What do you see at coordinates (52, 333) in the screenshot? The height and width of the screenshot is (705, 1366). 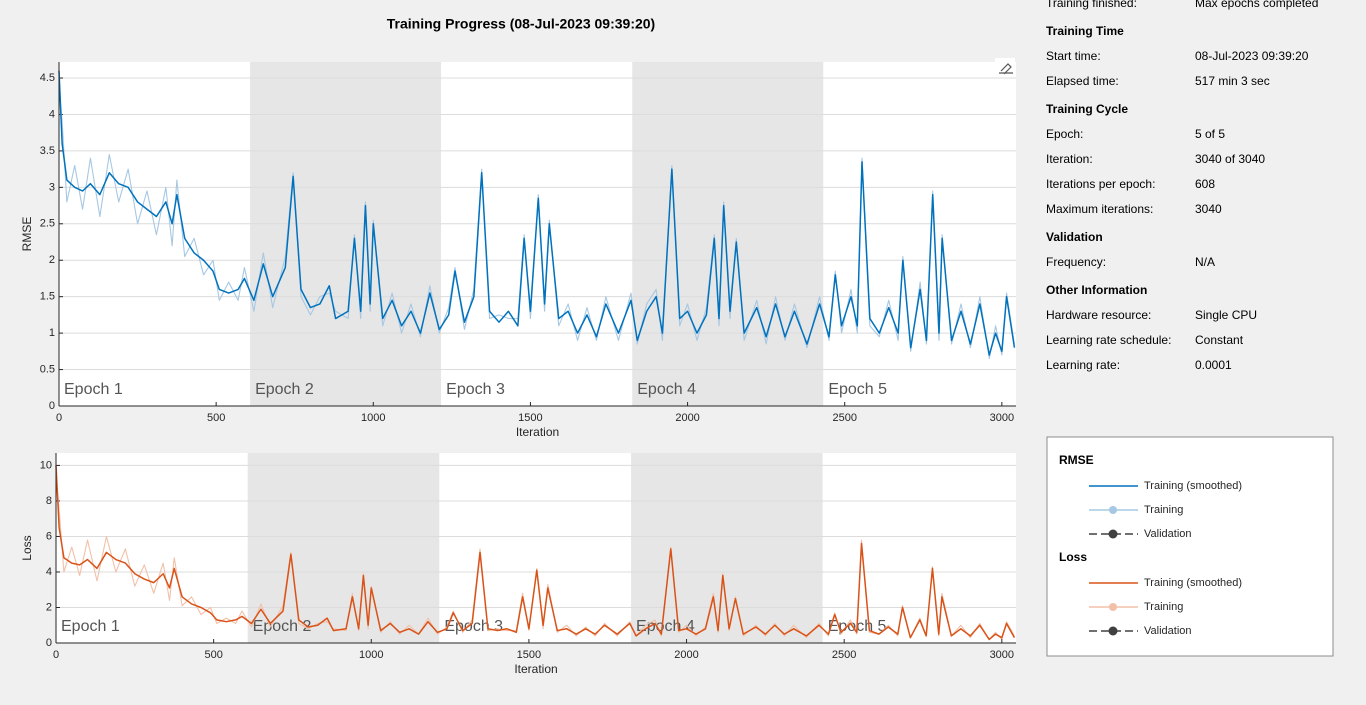 I see `y-tick-label: 1` at bounding box center [52, 333].